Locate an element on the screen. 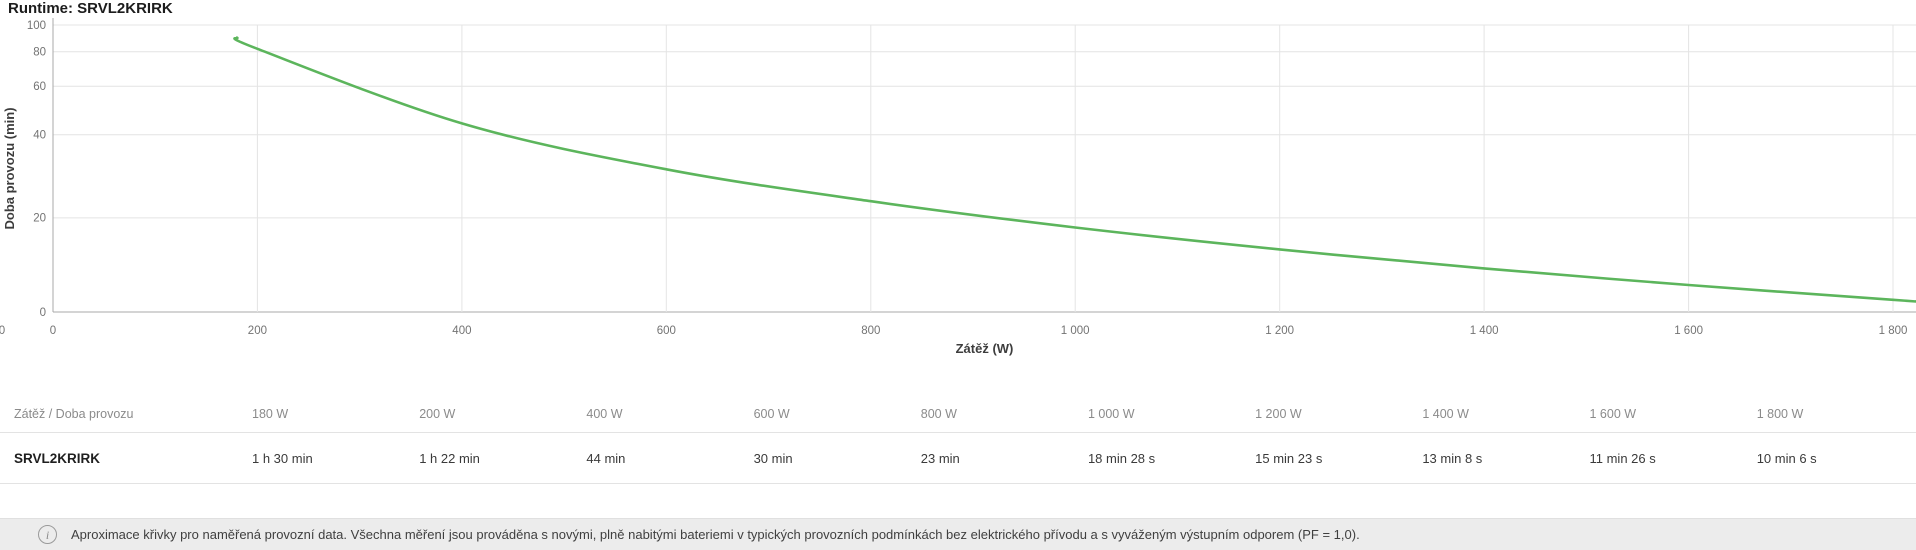 This screenshot has height=550, width=1916. runtime-cell-1400w: 13 min 8 s is located at coordinates (1498, 458).